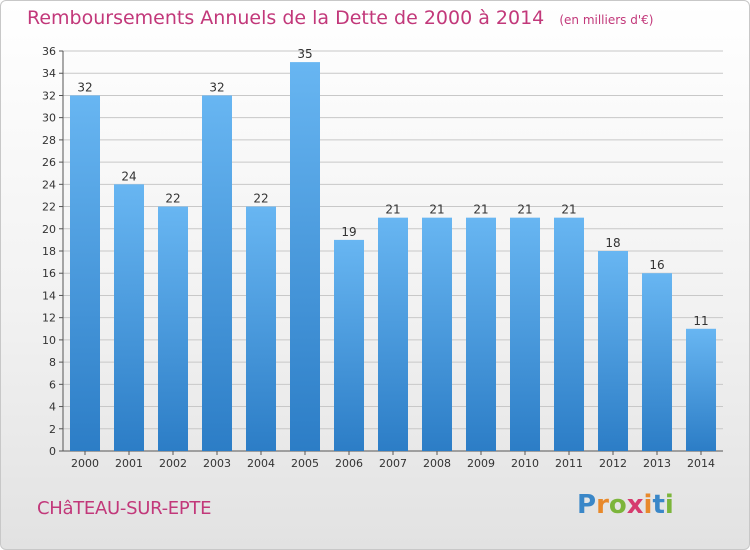 The width and height of the screenshot is (750, 550). What do you see at coordinates (49, 340) in the screenshot?
I see `y-tick-label: 10` at bounding box center [49, 340].